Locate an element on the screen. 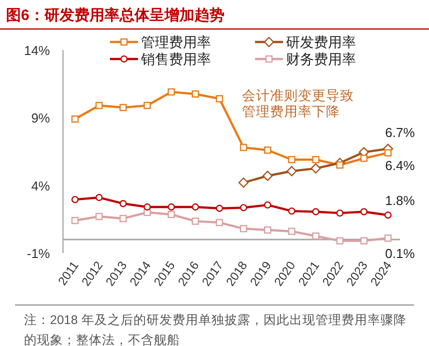  legend-label: 管理费用率 is located at coordinates (176, 42).